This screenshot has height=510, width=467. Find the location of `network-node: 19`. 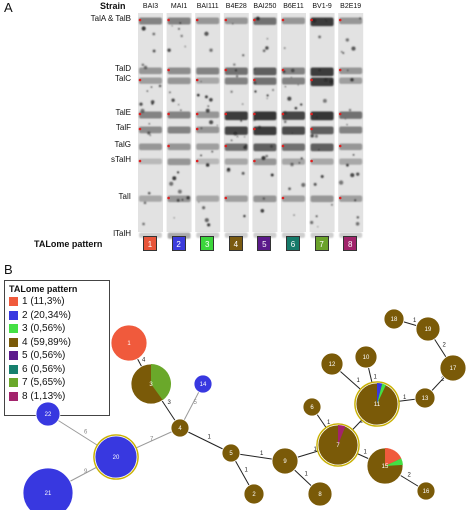

network-node: 19 is located at coordinates (428, 329).